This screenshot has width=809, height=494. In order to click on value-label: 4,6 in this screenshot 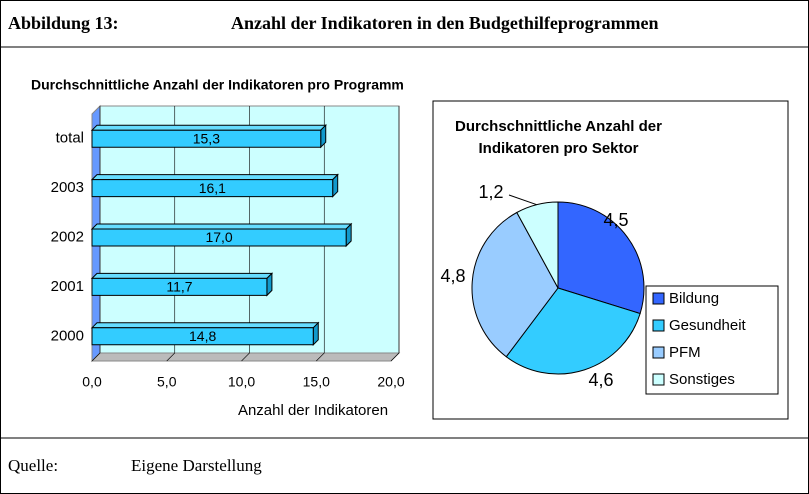, I will do `click(600, 380)`.